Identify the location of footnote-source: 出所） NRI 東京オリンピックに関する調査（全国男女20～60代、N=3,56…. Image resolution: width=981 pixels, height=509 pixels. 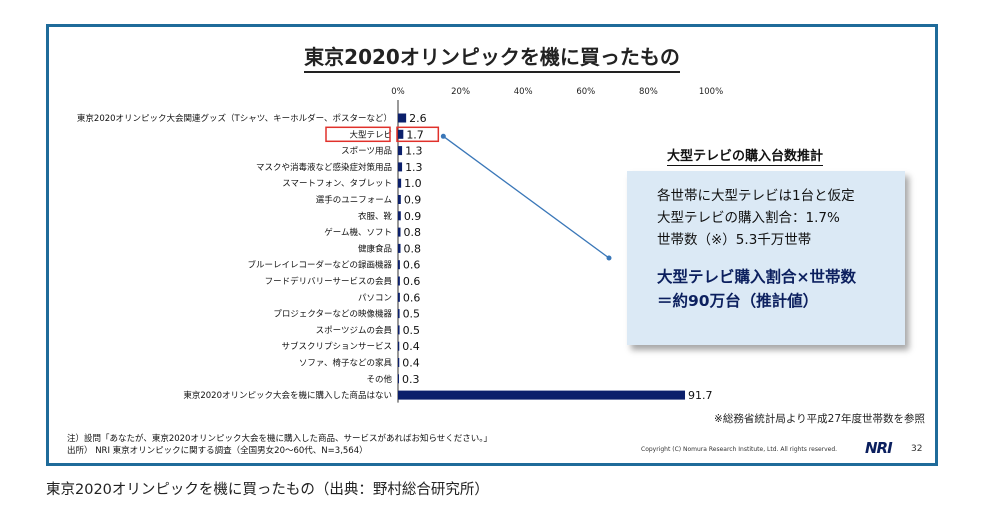
(217, 451).